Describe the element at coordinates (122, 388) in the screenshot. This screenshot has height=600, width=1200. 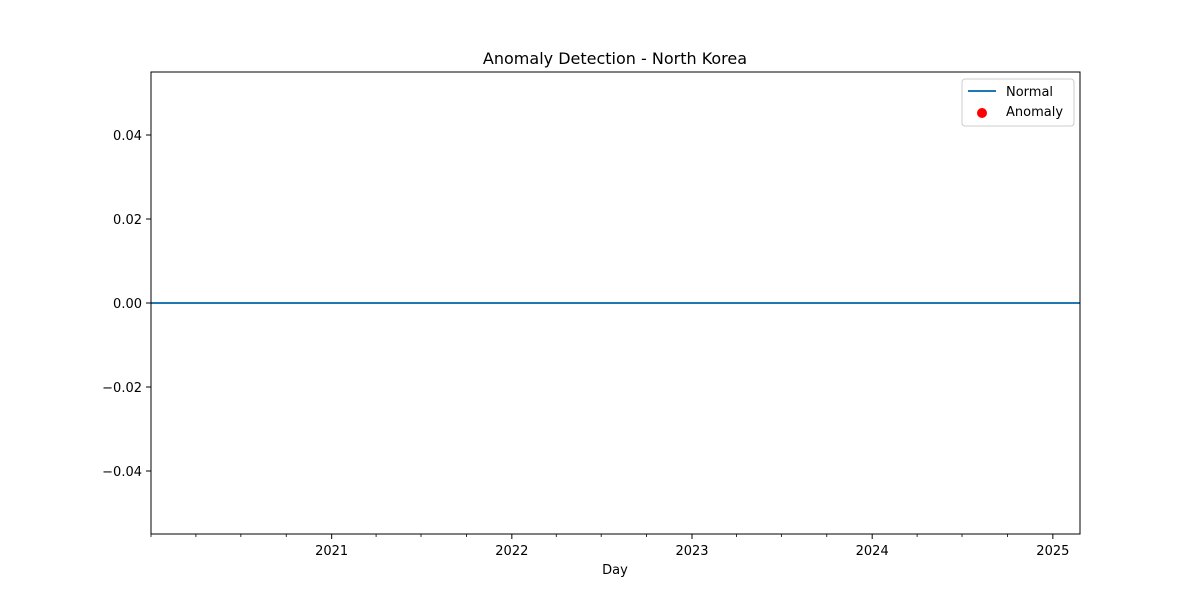
I see `y-tick-label: −0.02` at that location.